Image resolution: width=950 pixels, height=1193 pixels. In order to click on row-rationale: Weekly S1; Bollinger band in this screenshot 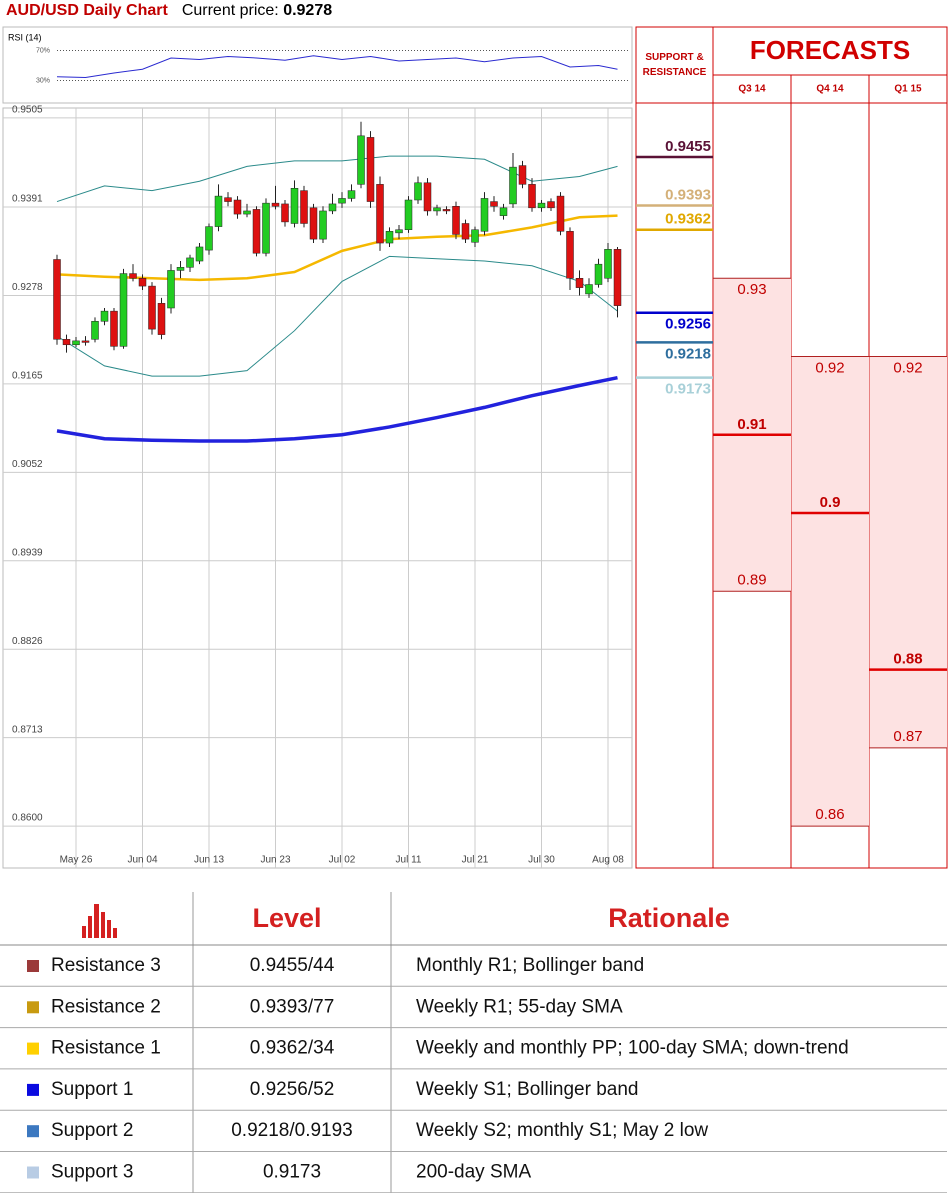, I will do `click(527, 1089)`.